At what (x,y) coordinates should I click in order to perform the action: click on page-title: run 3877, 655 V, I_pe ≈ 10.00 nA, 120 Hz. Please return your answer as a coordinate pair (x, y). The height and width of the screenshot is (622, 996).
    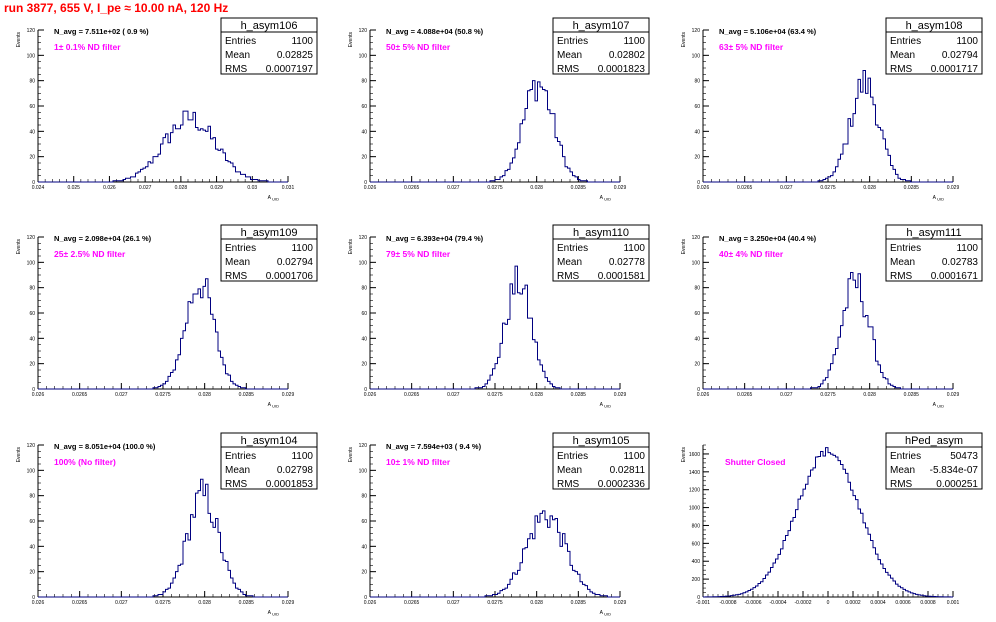
    Looking at the image, I should click on (116, 8).